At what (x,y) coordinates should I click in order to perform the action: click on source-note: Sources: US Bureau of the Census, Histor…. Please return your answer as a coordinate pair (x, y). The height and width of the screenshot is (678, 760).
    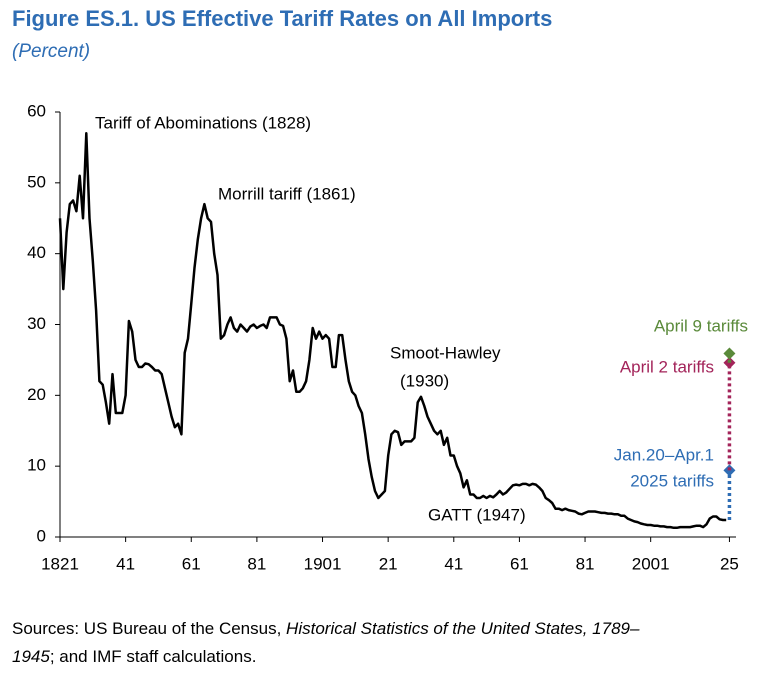
    Looking at the image, I should click on (326, 628).